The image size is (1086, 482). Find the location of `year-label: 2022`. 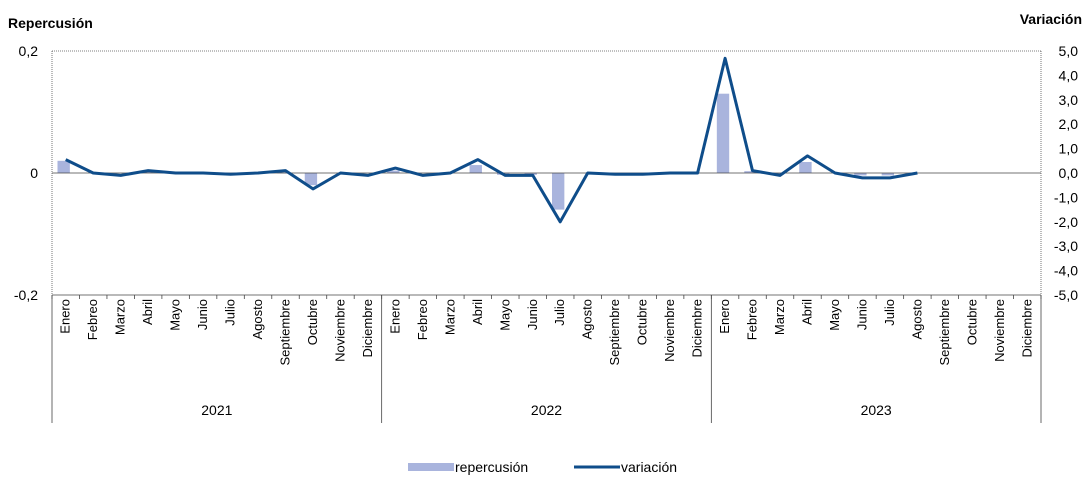

year-label: 2022 is located at coordinates (546, 410).